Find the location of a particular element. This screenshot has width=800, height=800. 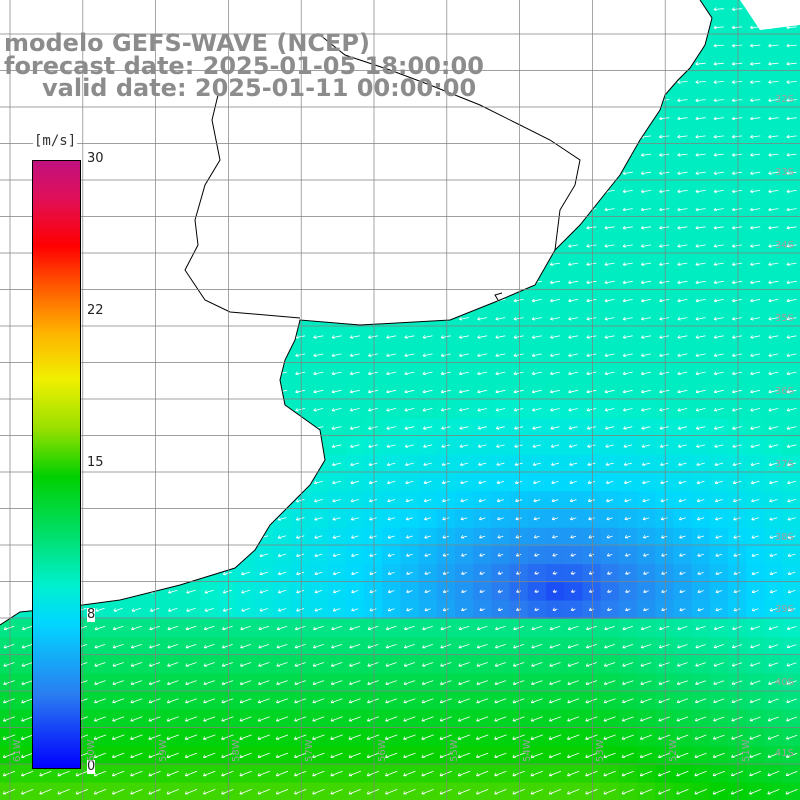

lat-label: 41S is located at coordinates (784, 753).